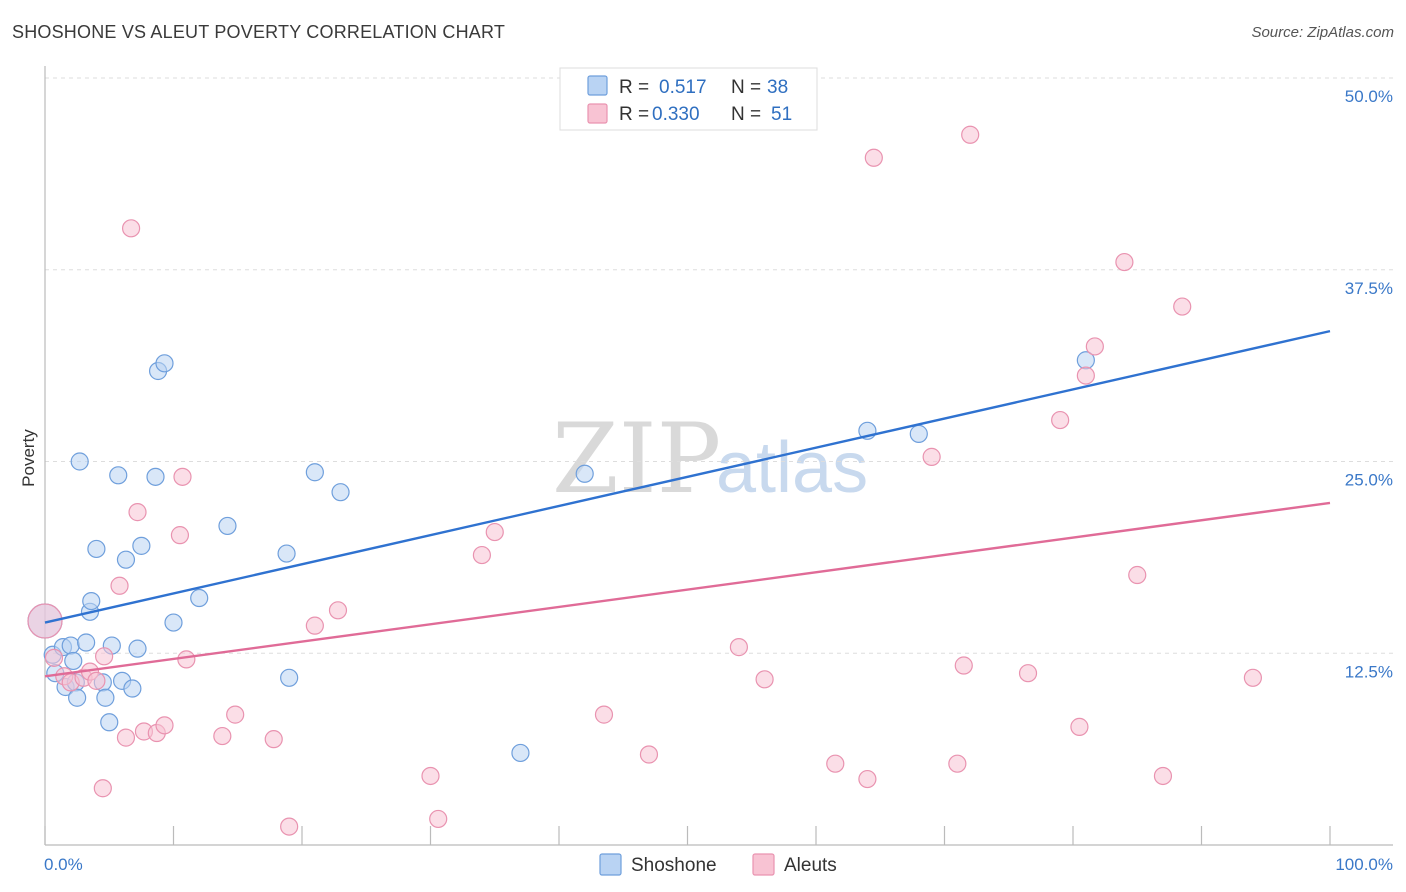 Image resolution: width=1406 pixels, height=892 pixels. What do you see at coordinates (636, 459) in the screenshot?
I see `watermark-zip: ZIP` at bounding box center [636, 459].